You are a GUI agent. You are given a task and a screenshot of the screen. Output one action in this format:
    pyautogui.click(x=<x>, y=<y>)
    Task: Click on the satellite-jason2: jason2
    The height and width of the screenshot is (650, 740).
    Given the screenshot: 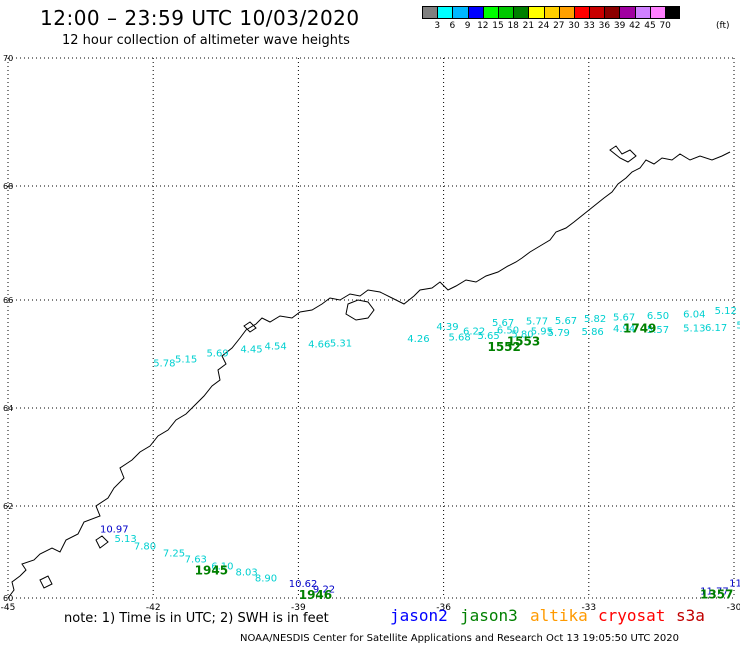 What is the action you would take?
    pyautogui.click(x=419, y=615)
    